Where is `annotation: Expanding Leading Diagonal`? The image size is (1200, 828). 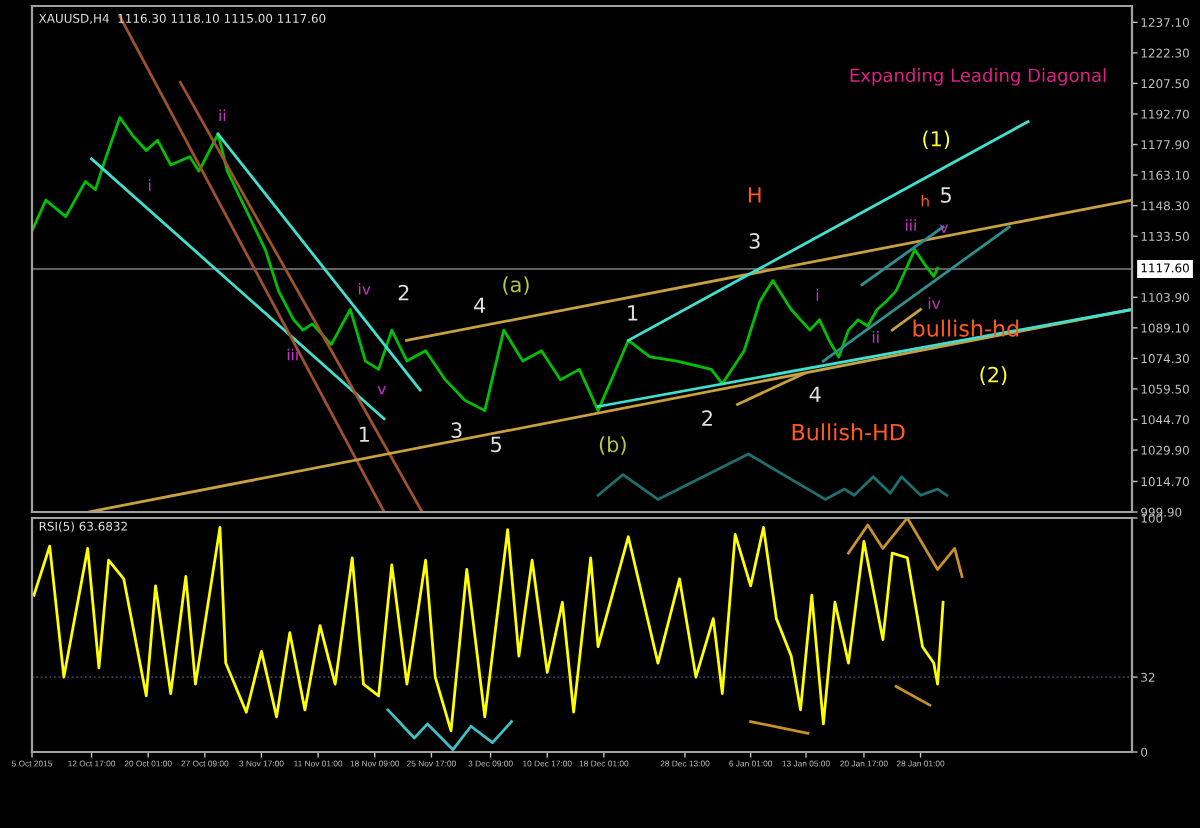
annotation: Expanding Leading Diagonal is located at coordinates (978, 77).